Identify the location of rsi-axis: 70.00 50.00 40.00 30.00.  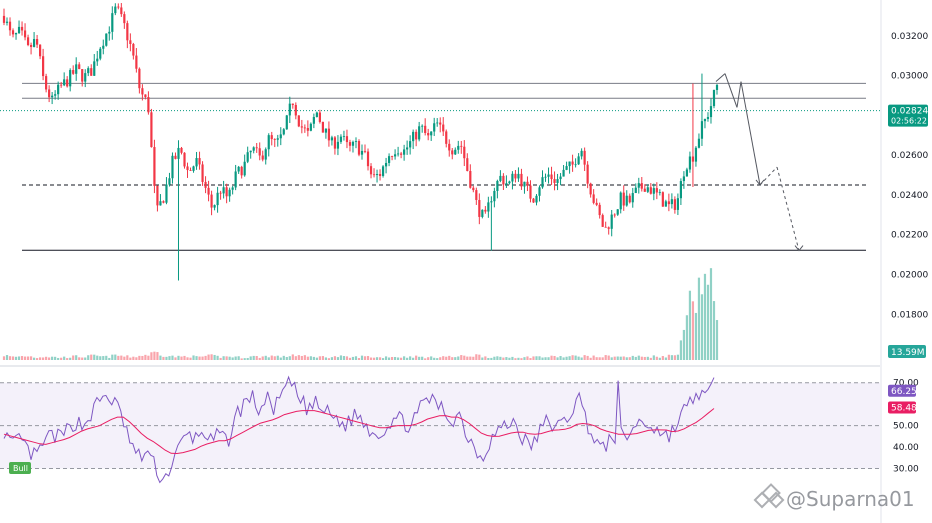
(906, 427).